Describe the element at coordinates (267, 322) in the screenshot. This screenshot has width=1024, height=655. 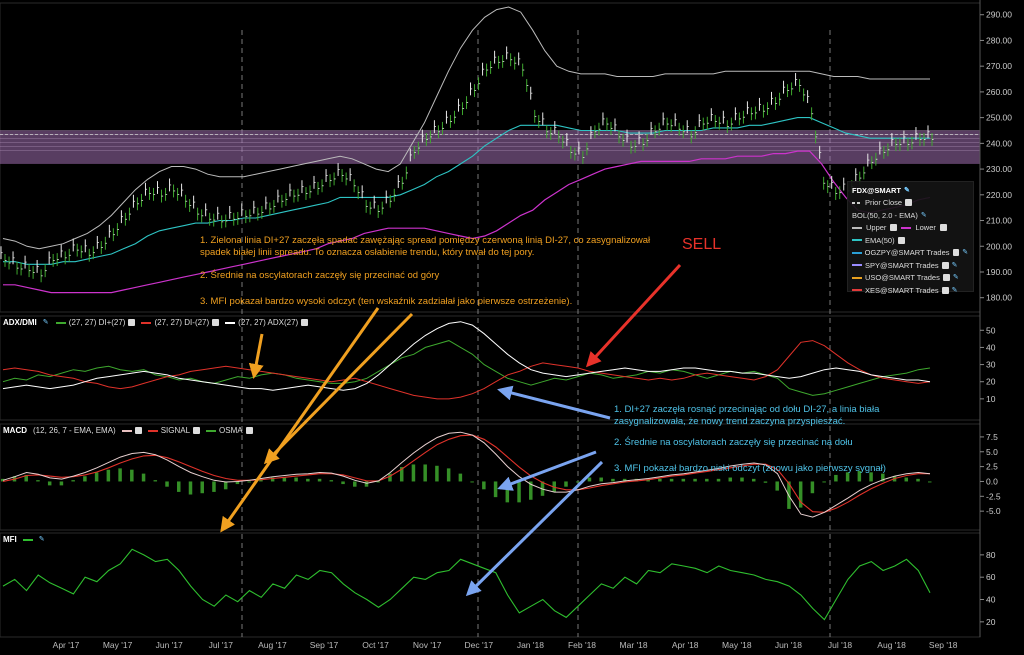
I see `legend-adx: (27, 27) ADX(27)` at that location.